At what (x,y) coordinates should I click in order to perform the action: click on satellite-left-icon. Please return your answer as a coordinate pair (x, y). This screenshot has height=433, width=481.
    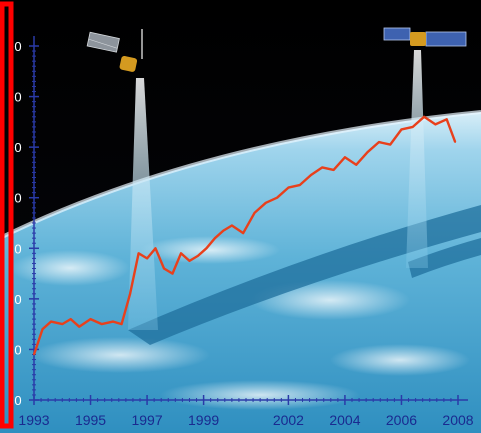
    Looking at the image, I should click on (114, 50).